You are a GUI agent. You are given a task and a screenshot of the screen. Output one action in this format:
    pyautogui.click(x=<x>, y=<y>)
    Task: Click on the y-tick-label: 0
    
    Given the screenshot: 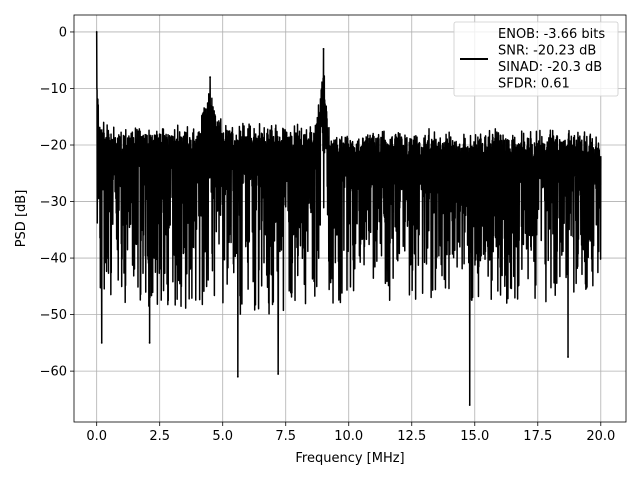 What is the action you would take?
    pyautogui.click(x=63, y=32)
    